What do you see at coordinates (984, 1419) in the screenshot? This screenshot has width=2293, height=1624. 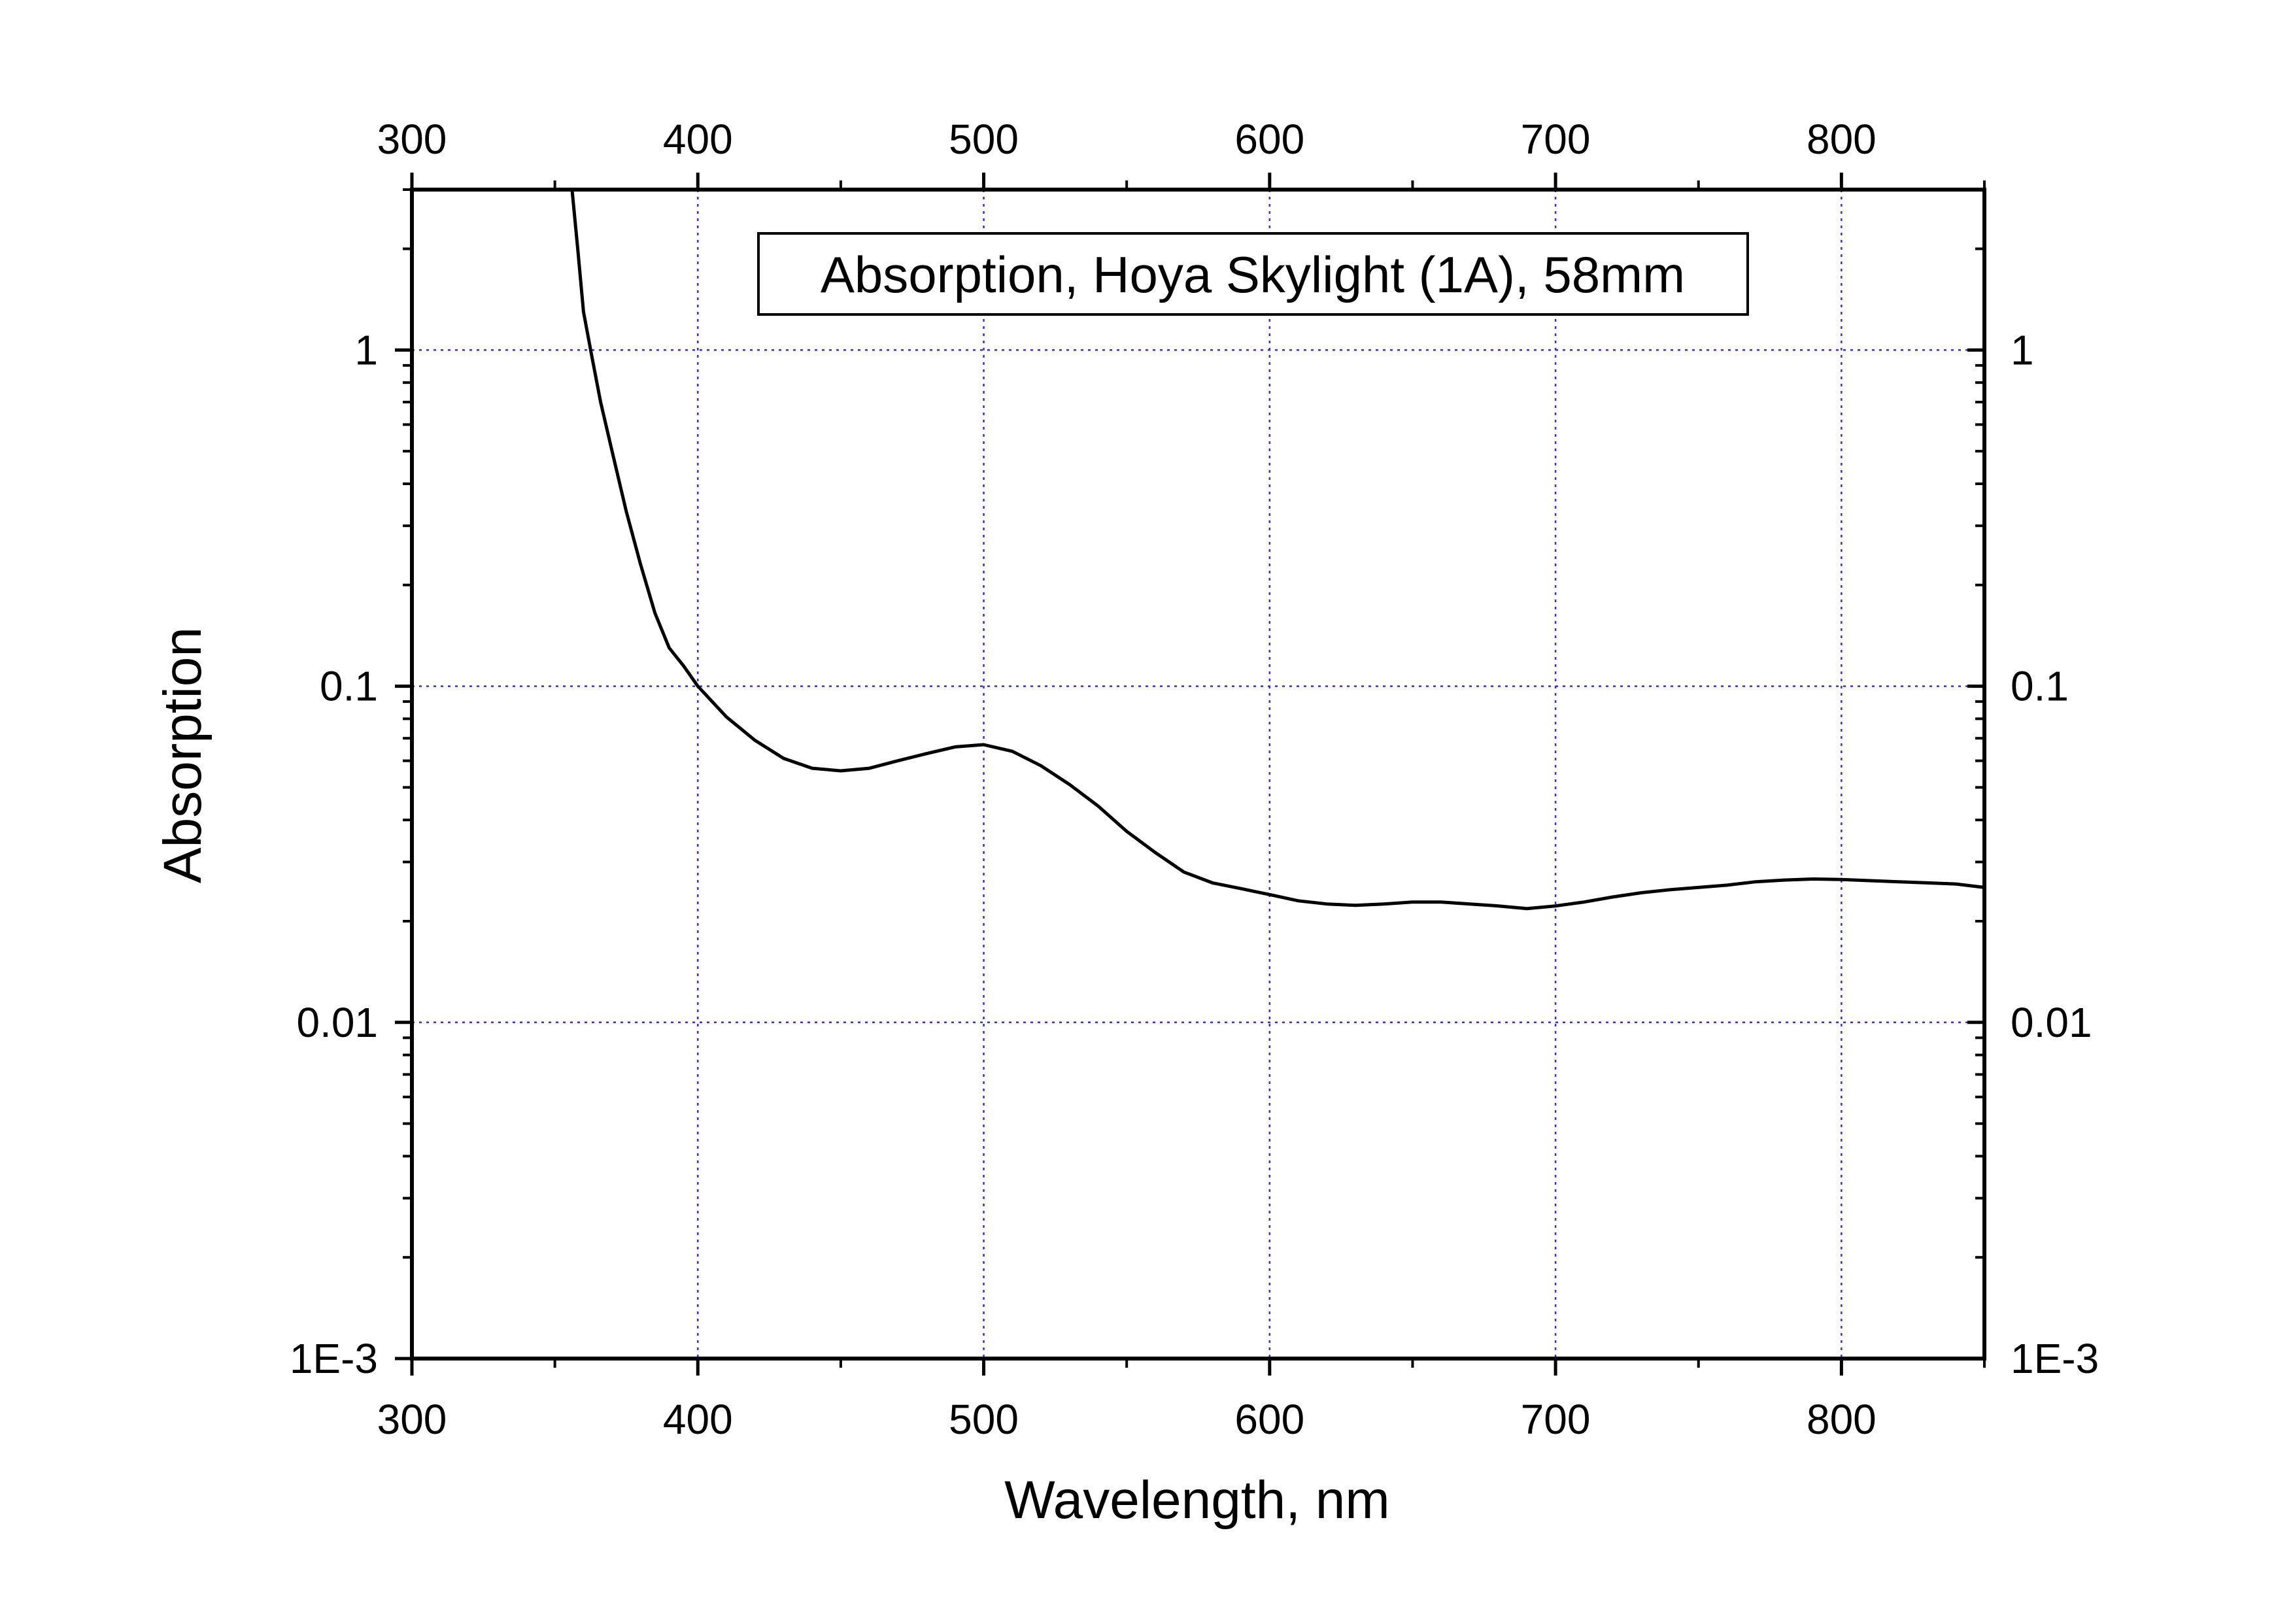 I see `x-tick-label-bottom: 500` at bounding box center [984, 1419].